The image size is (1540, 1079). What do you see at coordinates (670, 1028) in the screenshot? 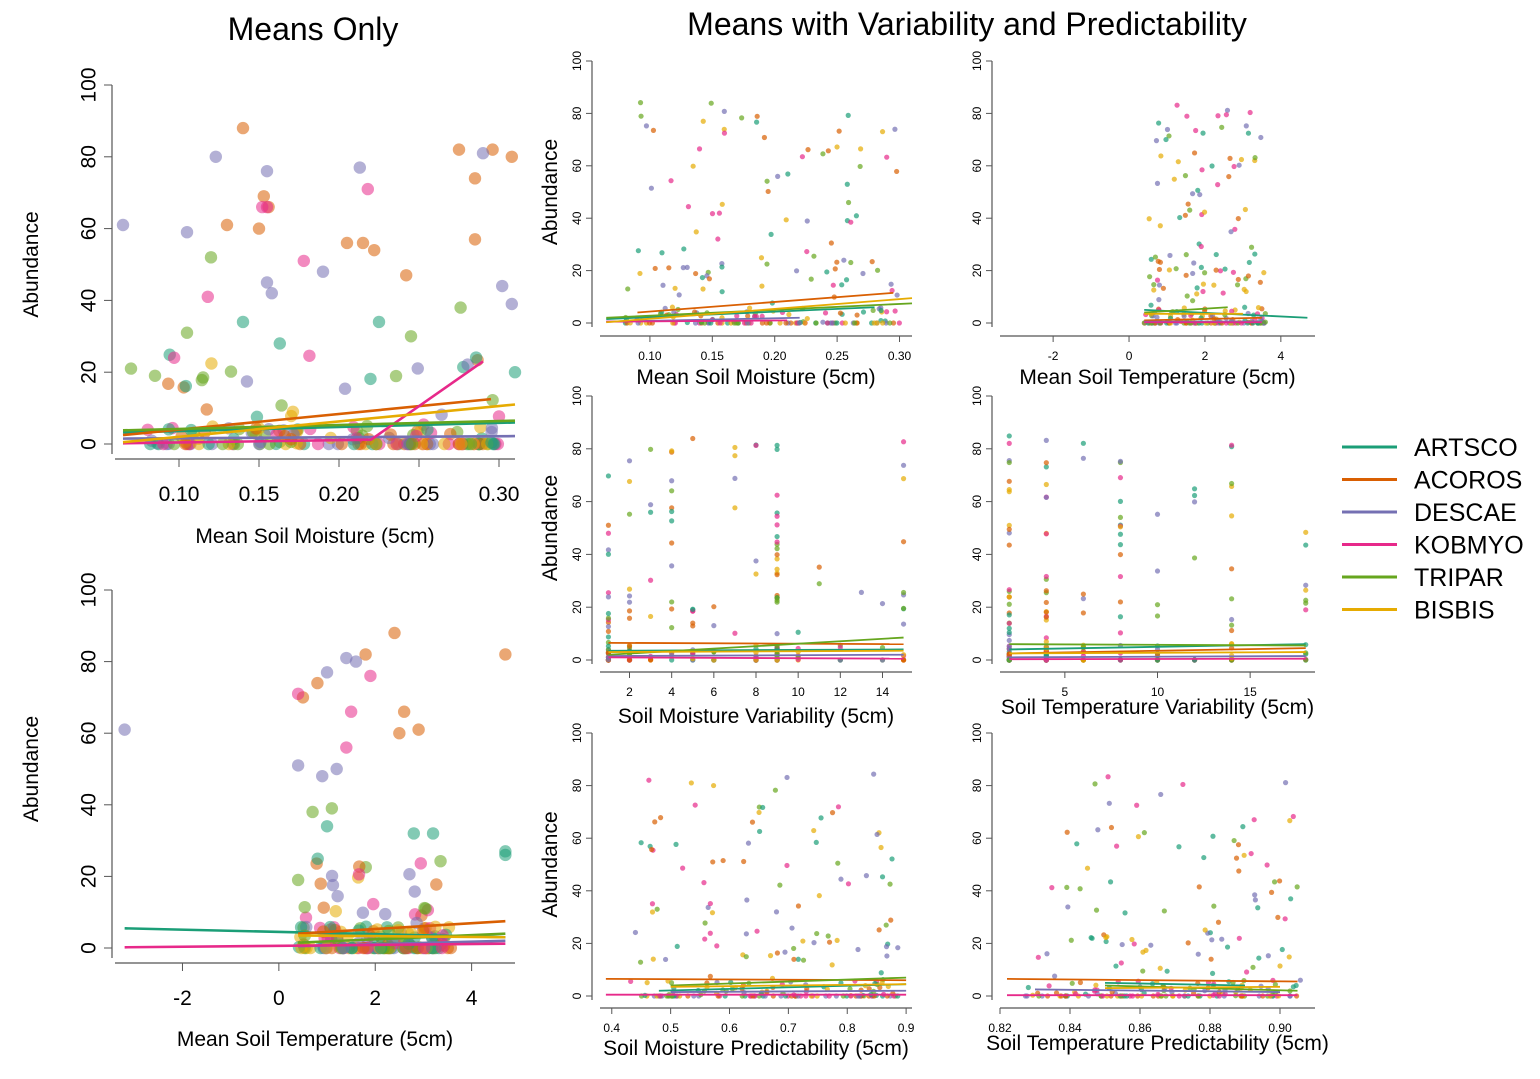
I see `x-tick-label: 0.5` at bounding box center [670, 1028].